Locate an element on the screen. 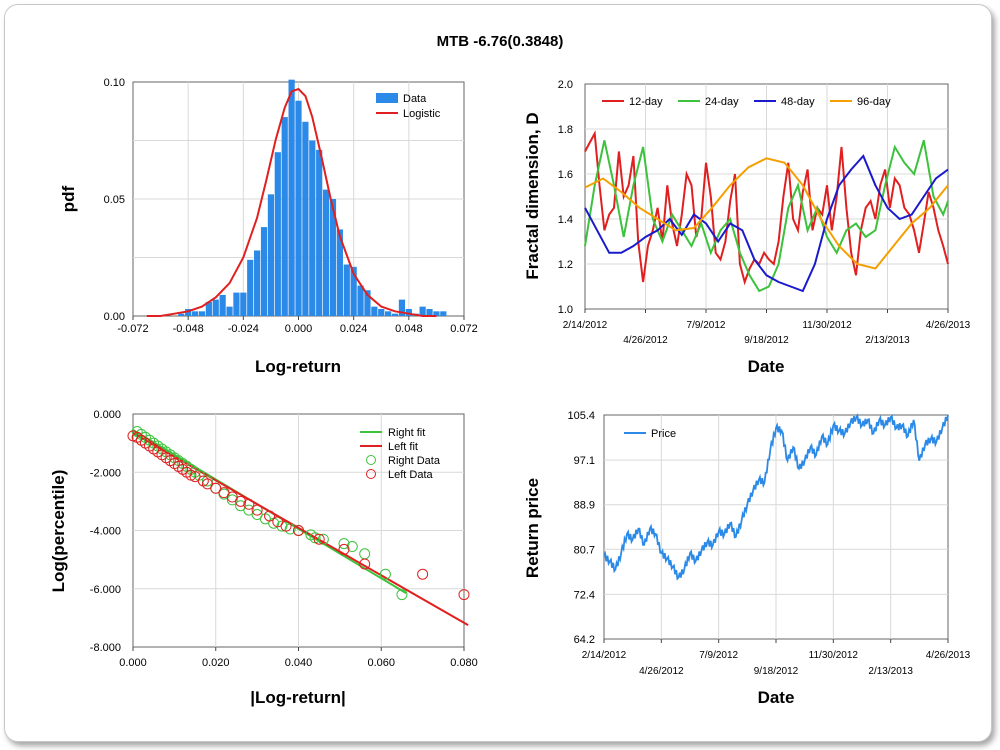 This screenshot has height=750, width=1000. price-x-label: Date is located at coordinates (776, 697).